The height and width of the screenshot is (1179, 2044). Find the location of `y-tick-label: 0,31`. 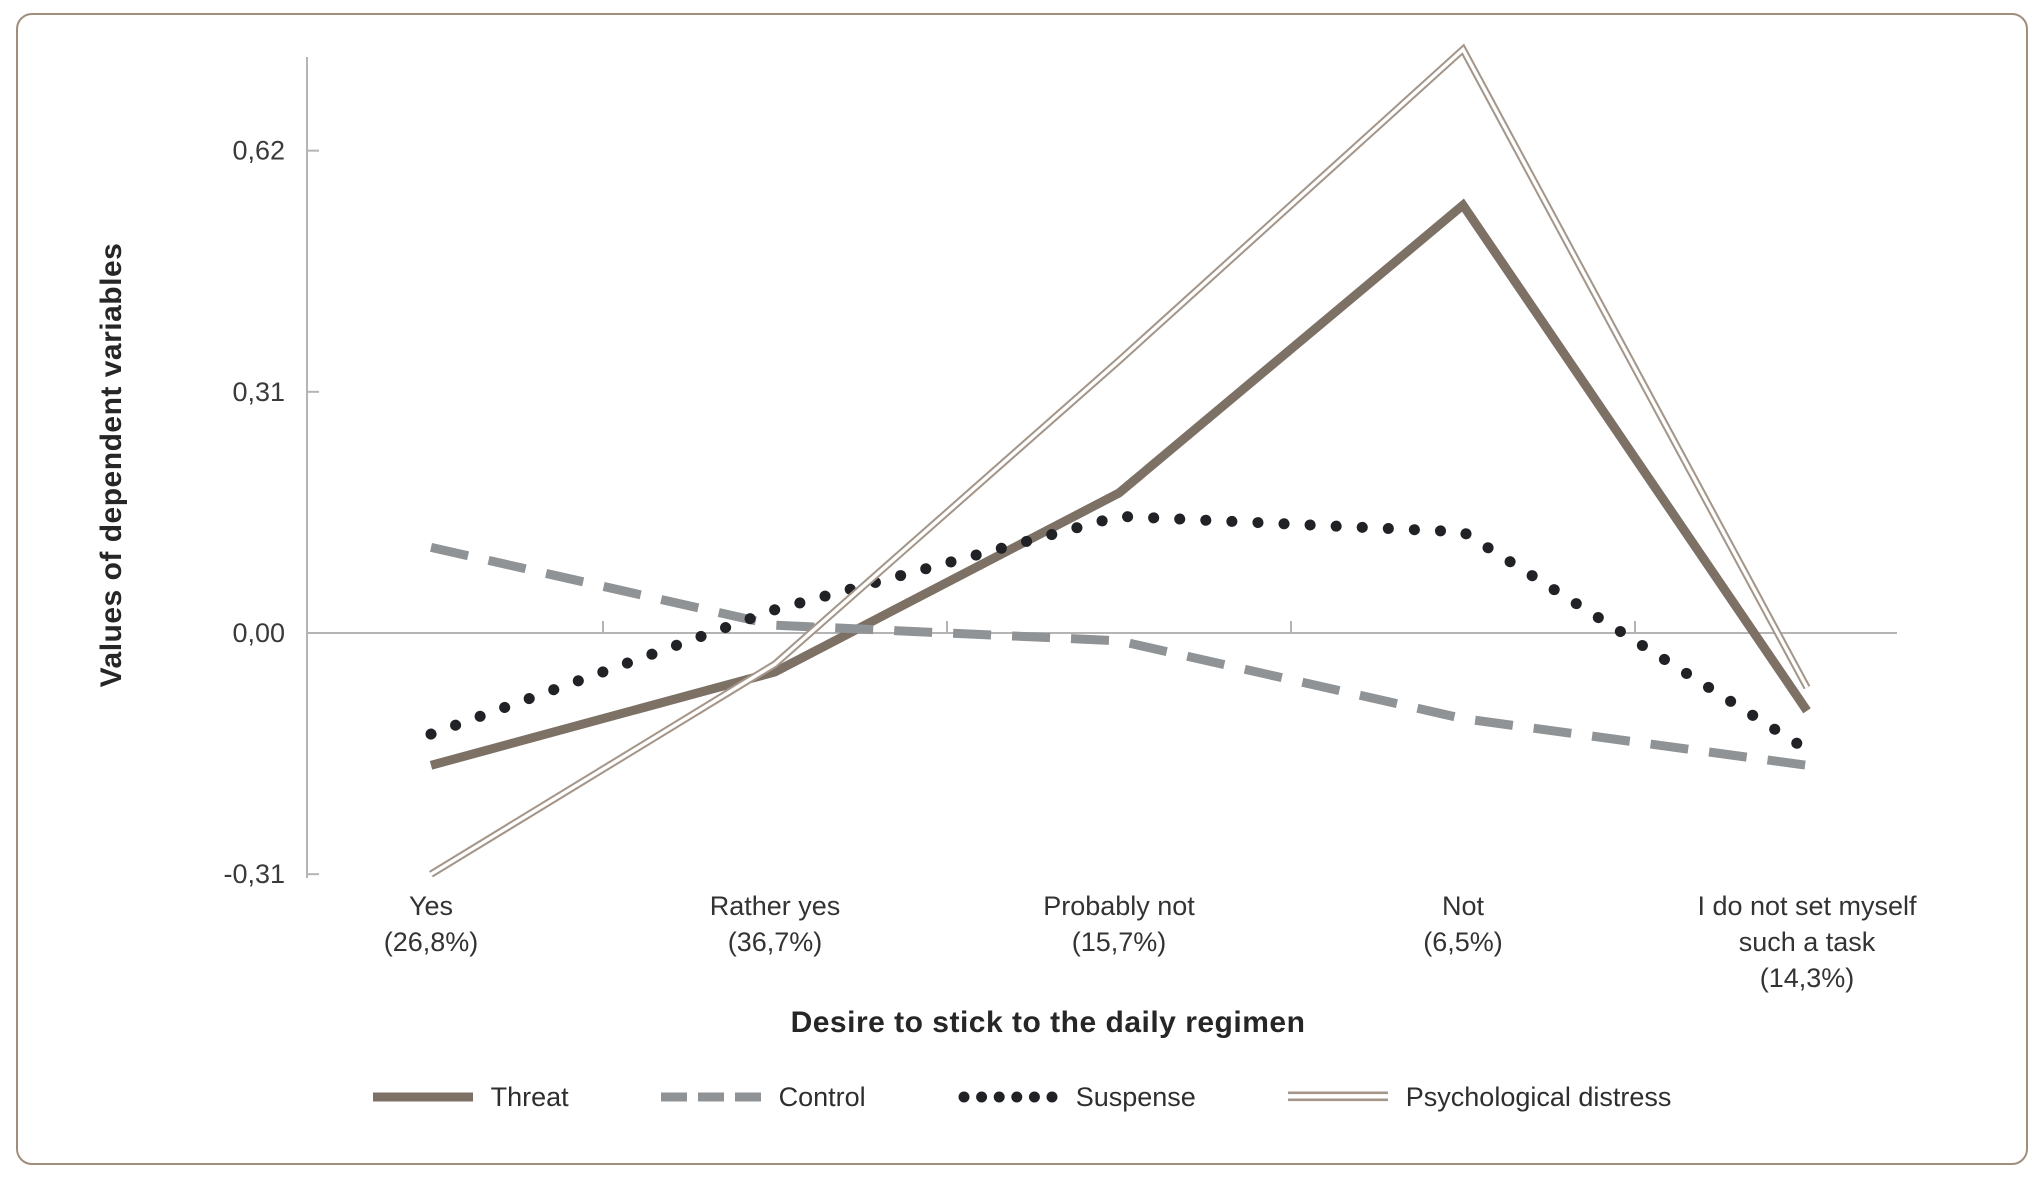

y-tick-label: 0,31 is located at coordinates (258, 392).